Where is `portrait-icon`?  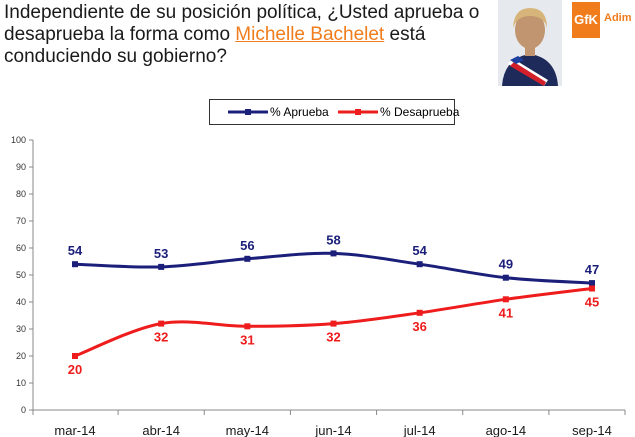
portrait-icon is located at coordinates (530, 43).